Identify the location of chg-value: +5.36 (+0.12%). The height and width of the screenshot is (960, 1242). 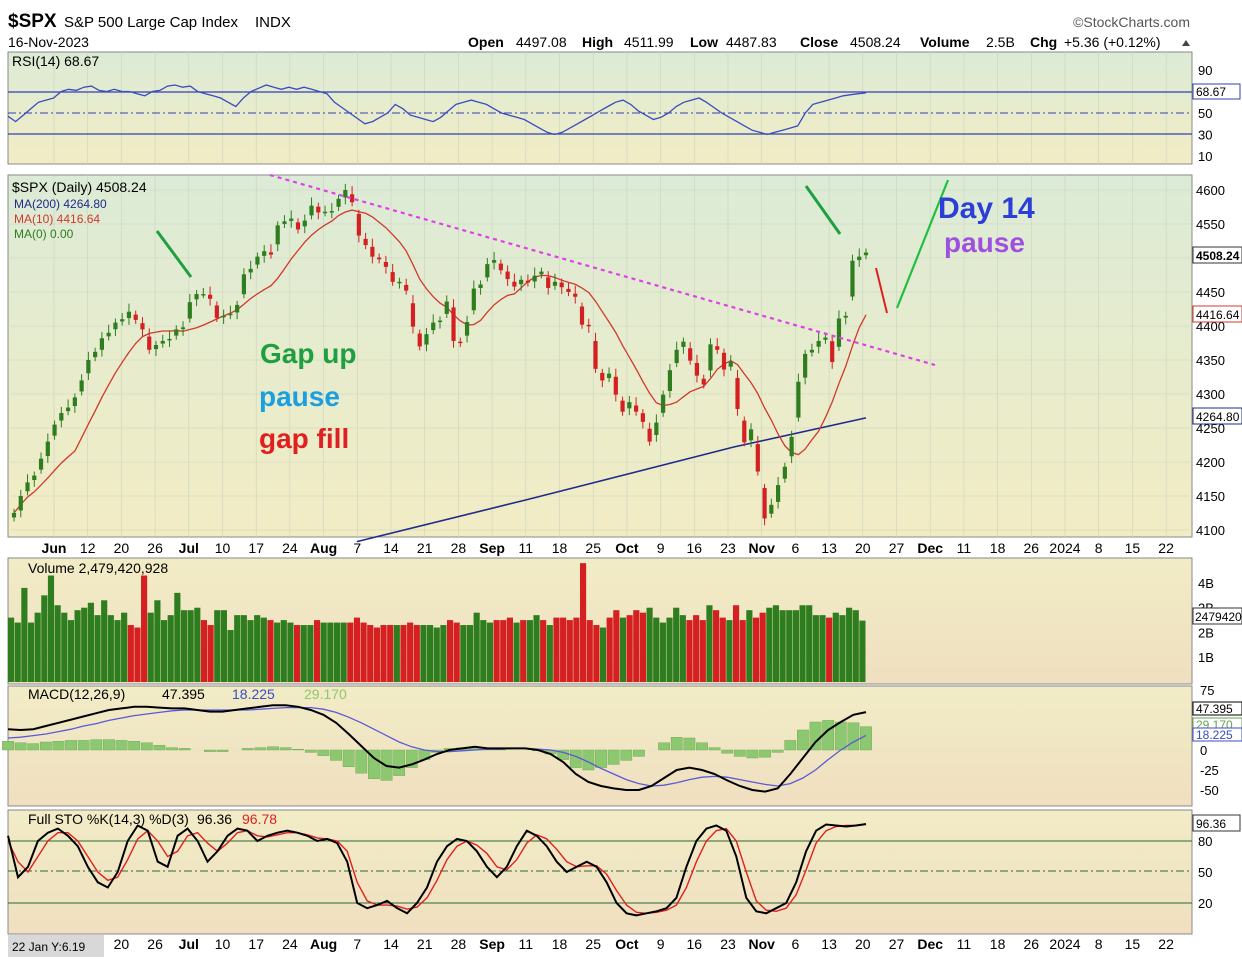
(1112, 42).